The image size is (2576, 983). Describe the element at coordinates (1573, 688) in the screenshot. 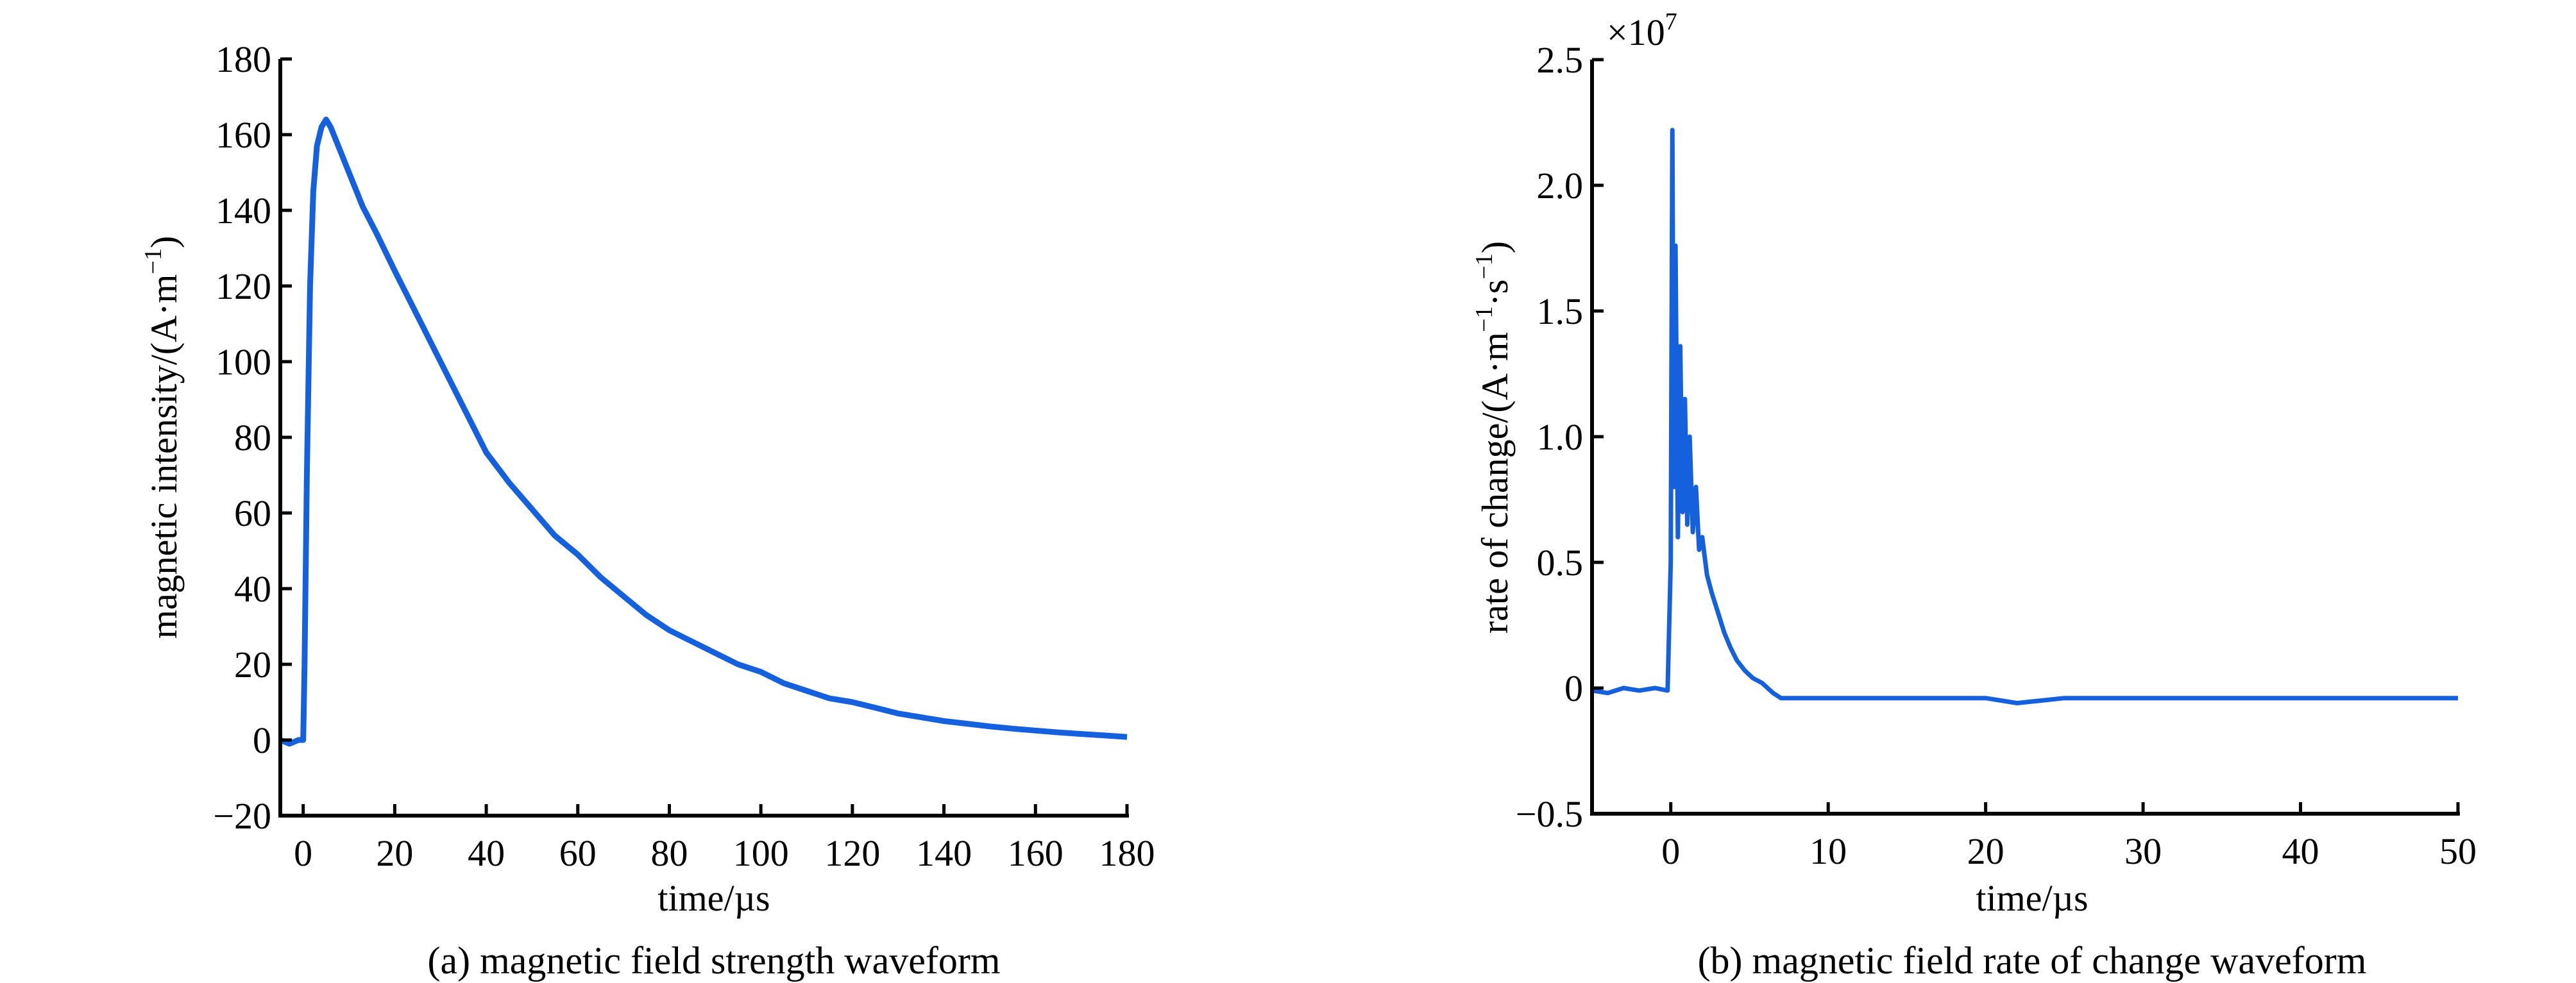

I see `panel-b-y-tick-label: 0` at that location.